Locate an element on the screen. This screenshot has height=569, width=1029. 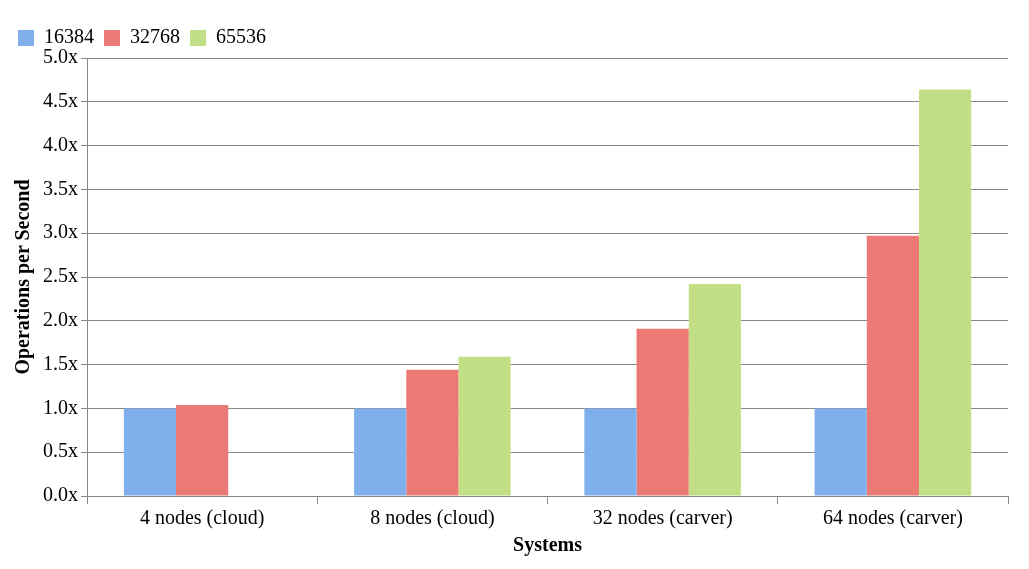
y-tick-label: 4.0x is located at coordinates (60, 143).